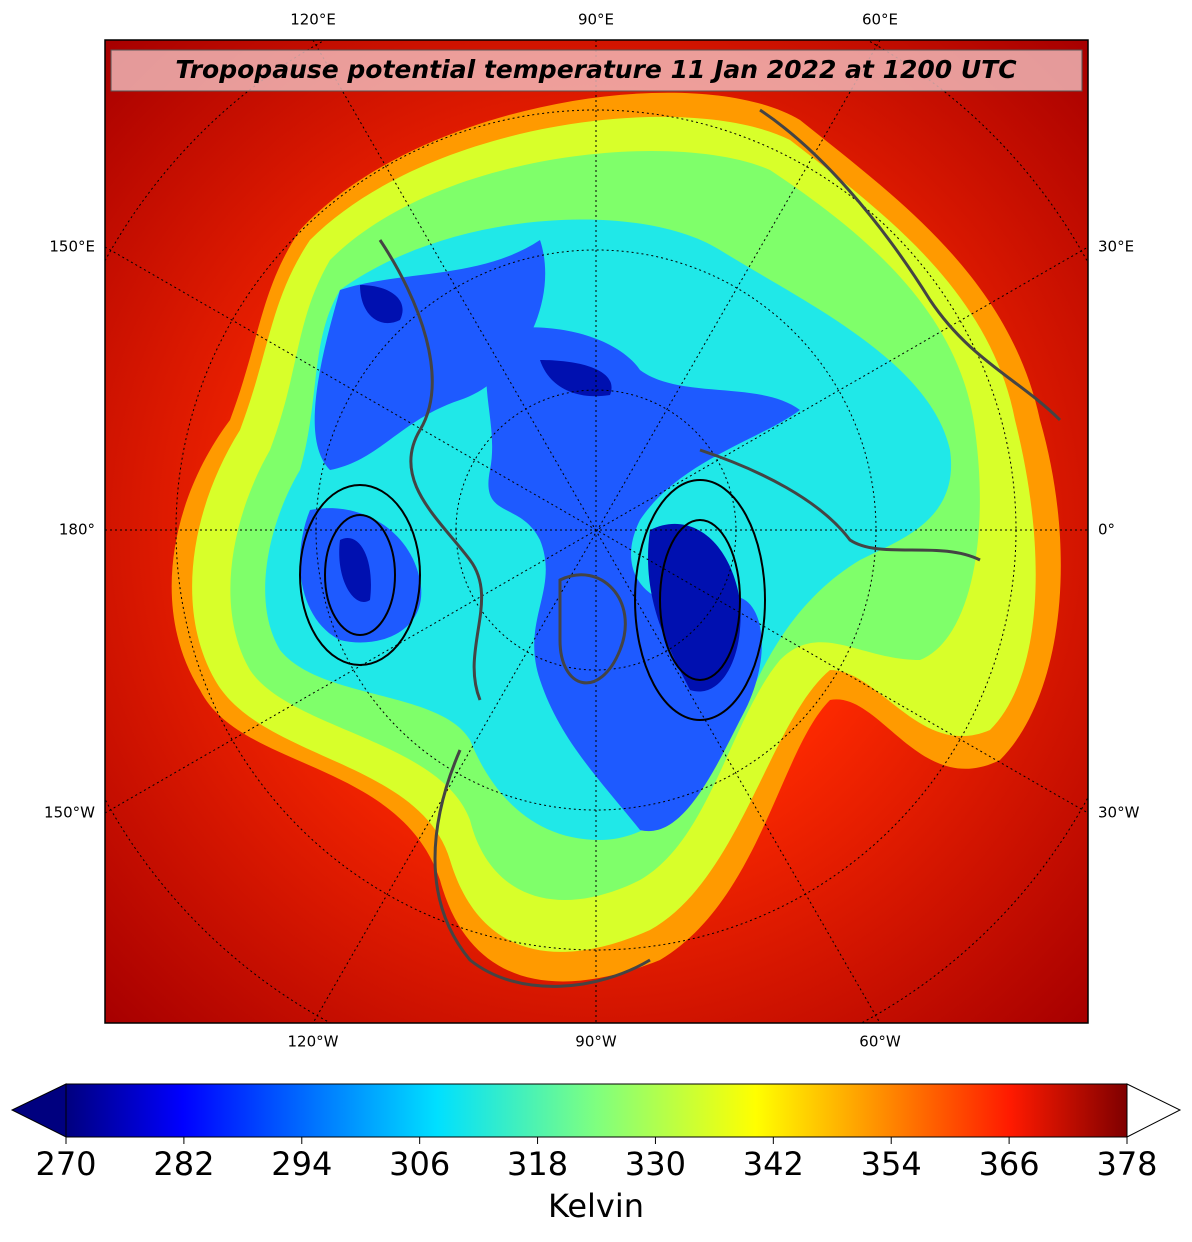 The width and height of the screenshot is (1192, 1242). I want to click on top-lon-label: 60°E, so click(880, 20).